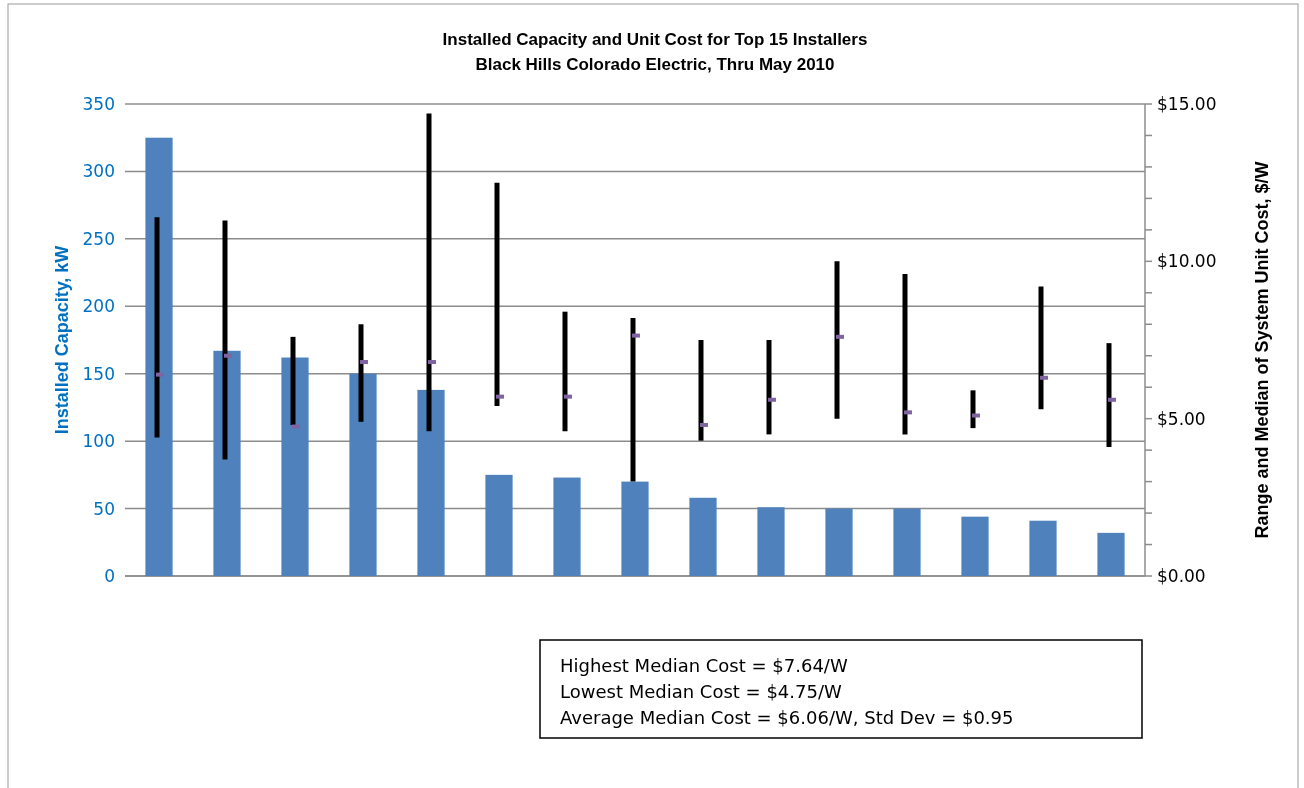 This screenshot has height=788, width=1304. I want to click on text: Lowest Median Cost = $4.75/W, so click(701, 691).